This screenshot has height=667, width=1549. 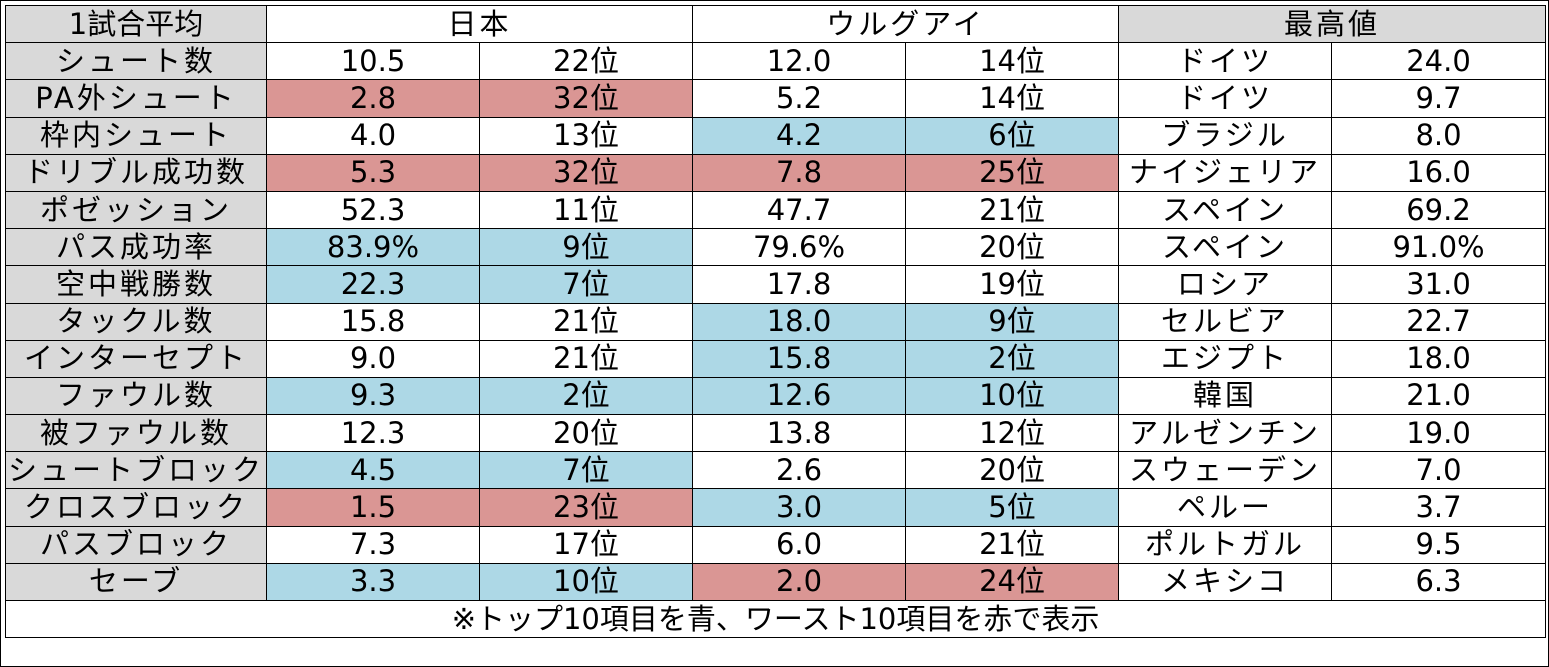 I want to click on best-value-cell: 69.2, so click(x=1439, y=210).